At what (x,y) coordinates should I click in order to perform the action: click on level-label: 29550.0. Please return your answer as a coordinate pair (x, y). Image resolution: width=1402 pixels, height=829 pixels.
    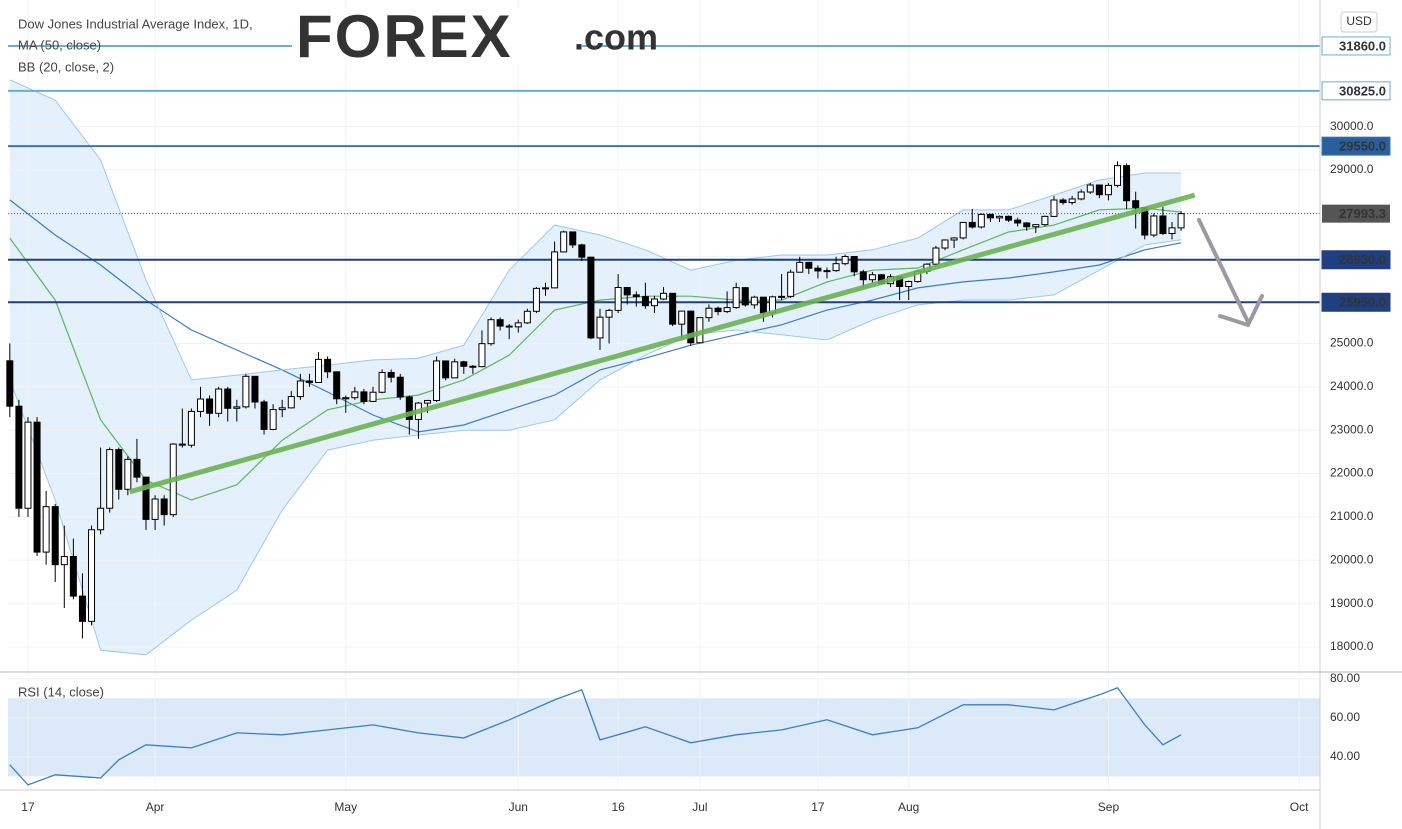
    Looking at the image, I should click on (1362, 146).